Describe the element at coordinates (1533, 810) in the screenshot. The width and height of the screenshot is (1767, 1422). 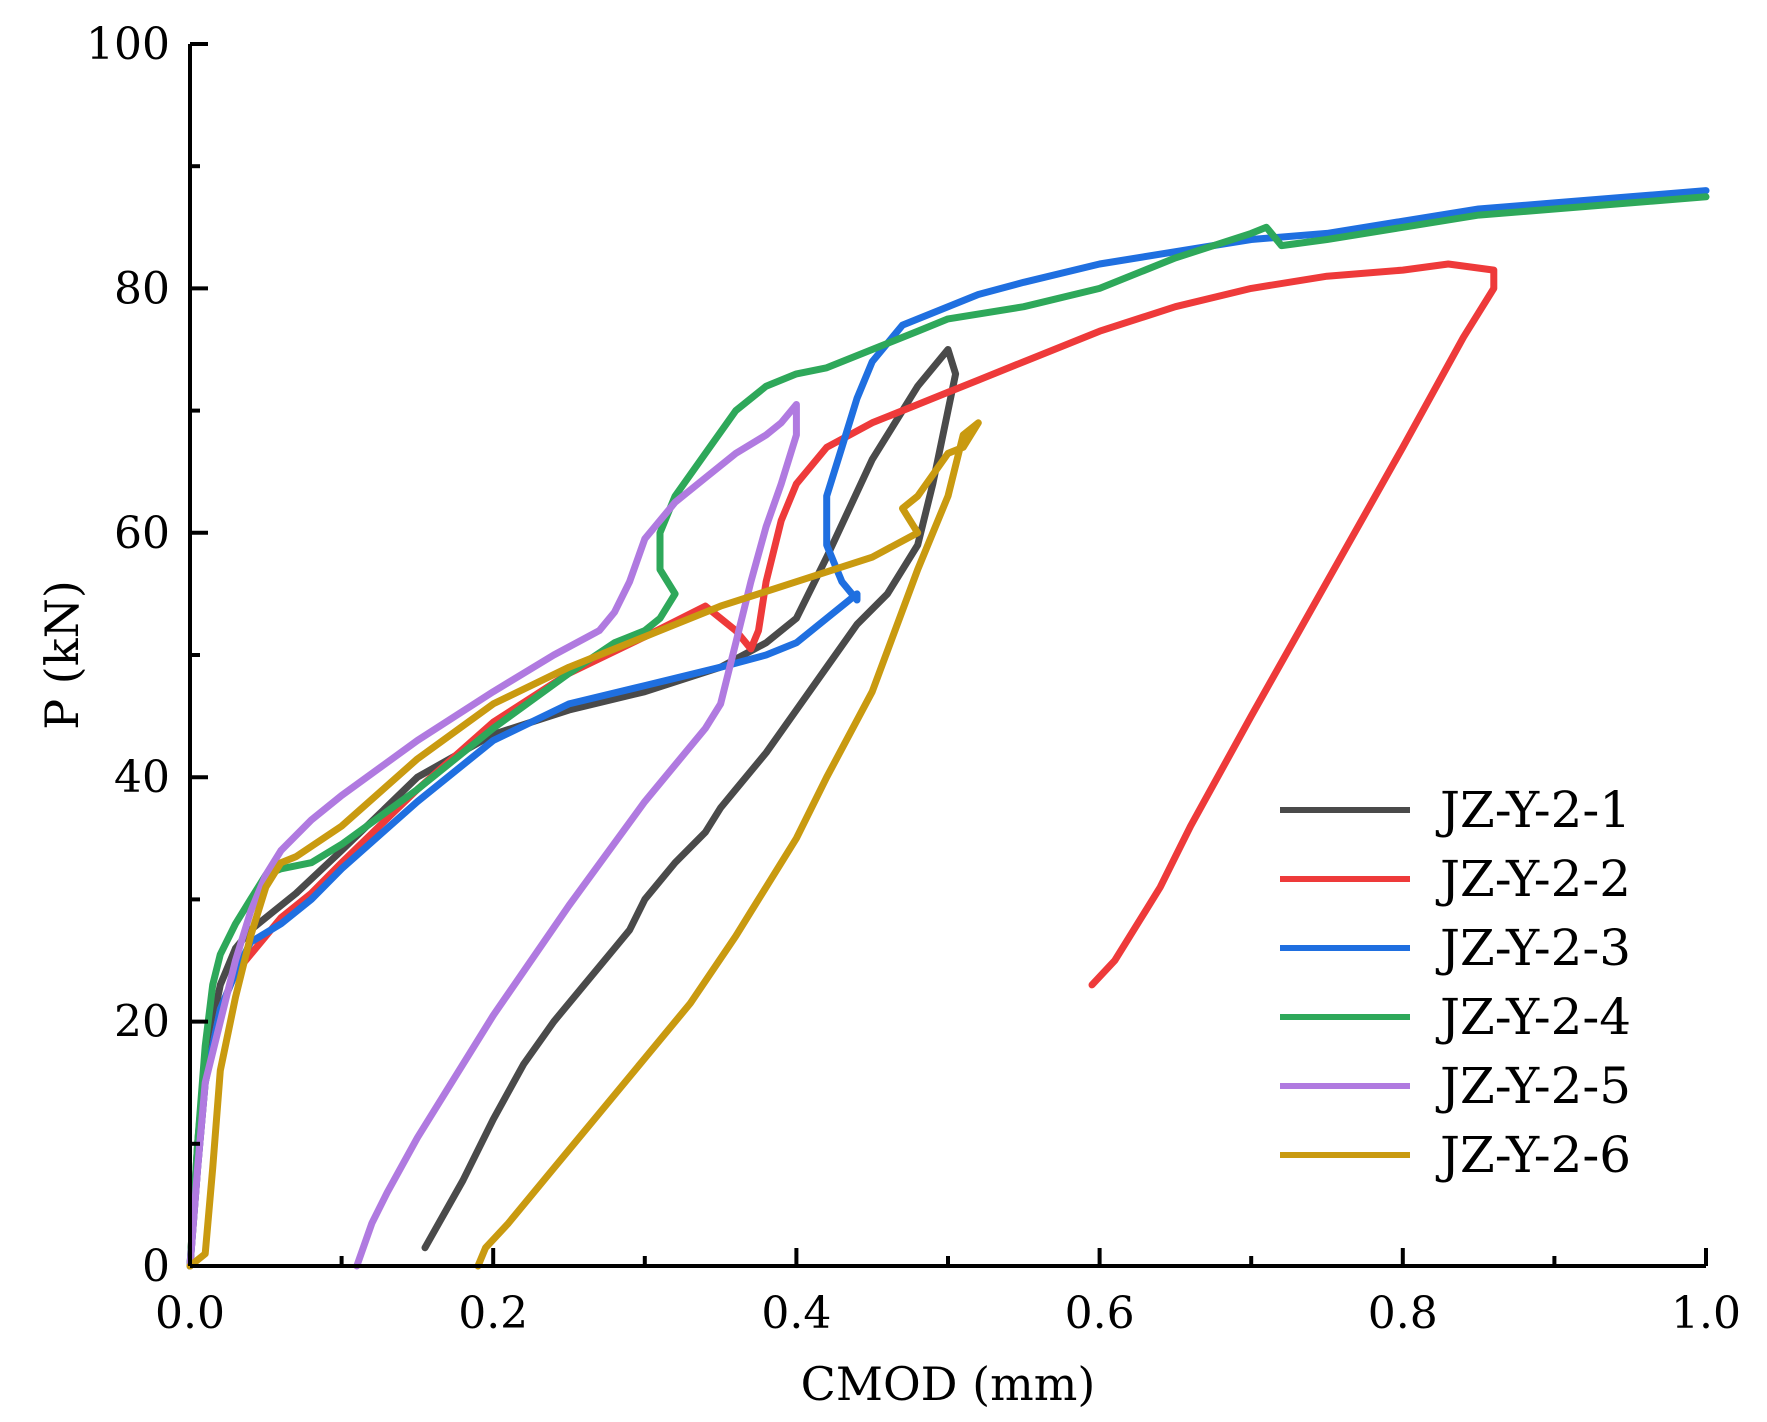
I see `legend-label-1: JZ-Y-2-1` at that location.